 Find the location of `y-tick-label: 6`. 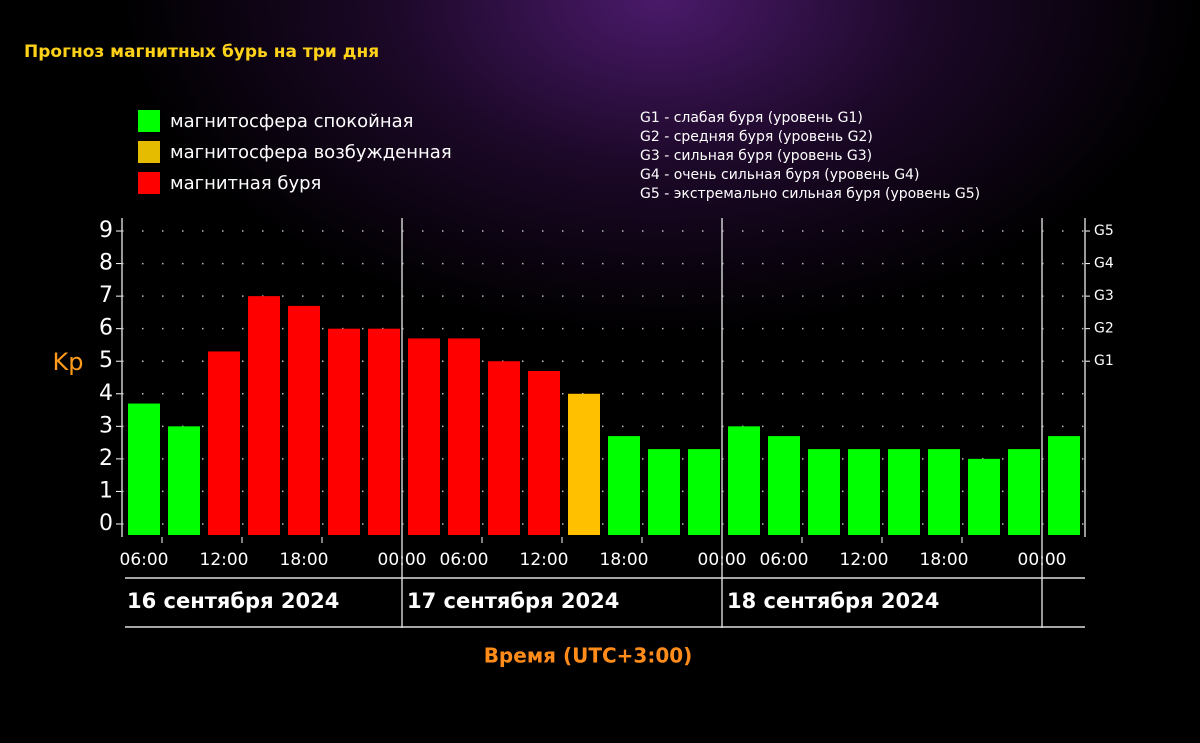

y-tick-label: 6 is located at coordinates (106, 328).